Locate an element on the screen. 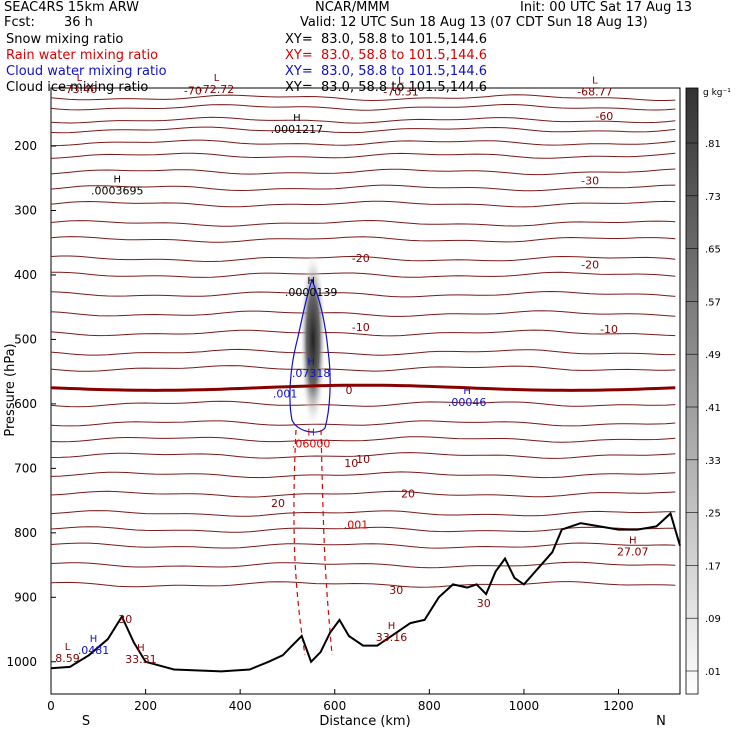 The width and height of the screenshot is (740, 740). endpoint-left: S is located at coordinates (86, 721).